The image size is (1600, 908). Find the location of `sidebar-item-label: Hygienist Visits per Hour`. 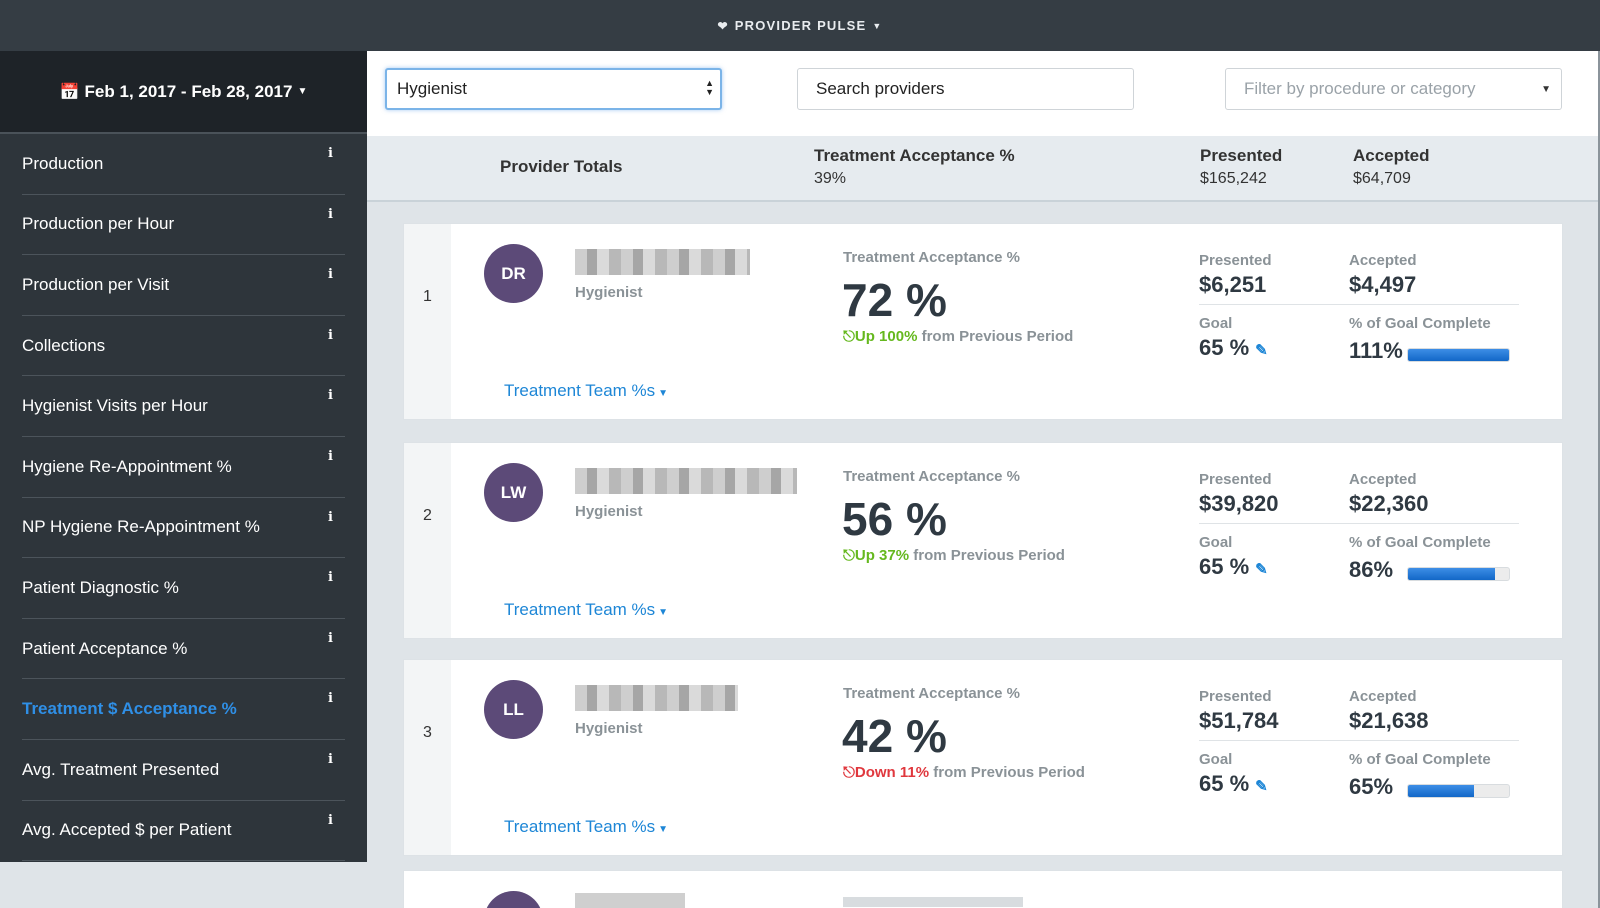

sidebar-item-label: Hygienist Visits per Hour is located at coordinates (115, 406).